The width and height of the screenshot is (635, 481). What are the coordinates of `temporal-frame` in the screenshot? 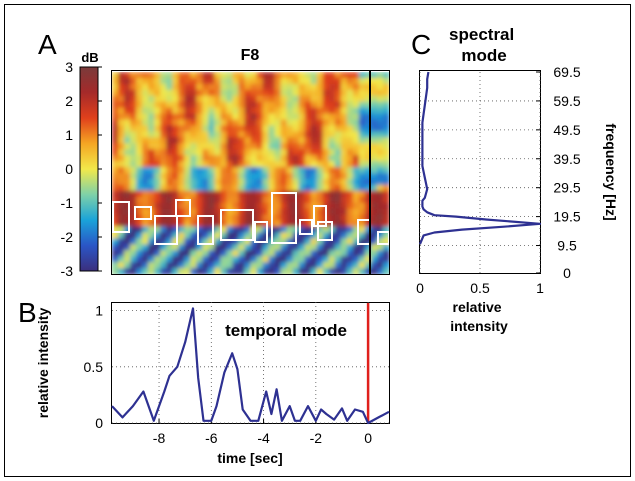 It's located at (250, 363).